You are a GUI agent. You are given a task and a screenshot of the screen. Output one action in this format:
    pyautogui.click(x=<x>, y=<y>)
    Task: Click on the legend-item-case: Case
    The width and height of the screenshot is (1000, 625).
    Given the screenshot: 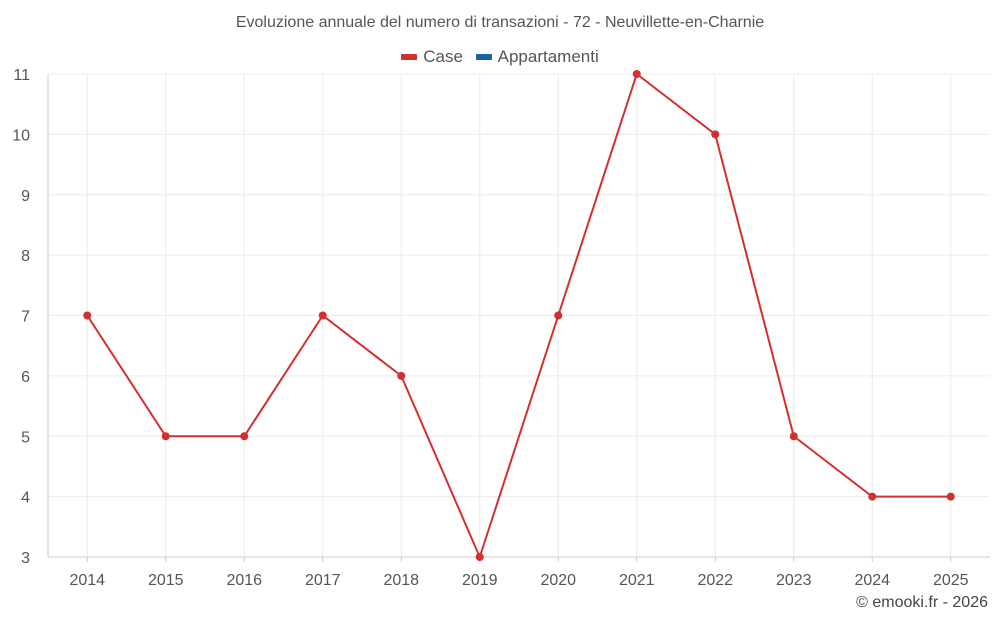 What is the action you would take?
    pyautogui.click(x=432, y=57)
    